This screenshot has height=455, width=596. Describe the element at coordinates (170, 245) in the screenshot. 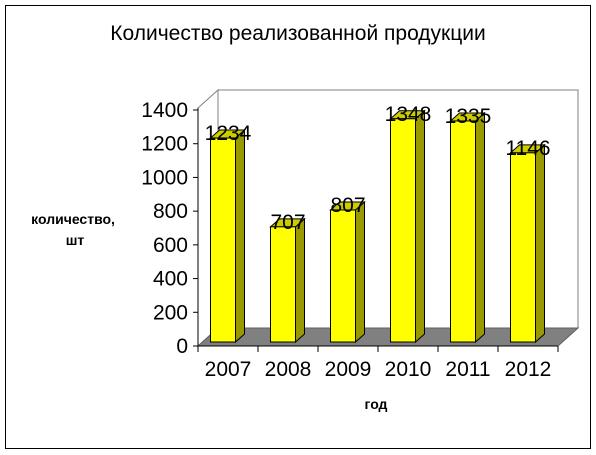

I see `y-tick-label: 600` at that location.